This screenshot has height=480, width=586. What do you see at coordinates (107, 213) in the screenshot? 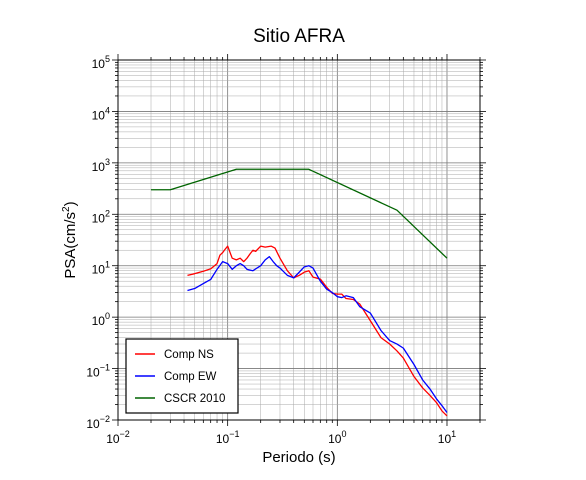
I see `y-tick-label-exponent: 2` at bounding box center [107, 213].